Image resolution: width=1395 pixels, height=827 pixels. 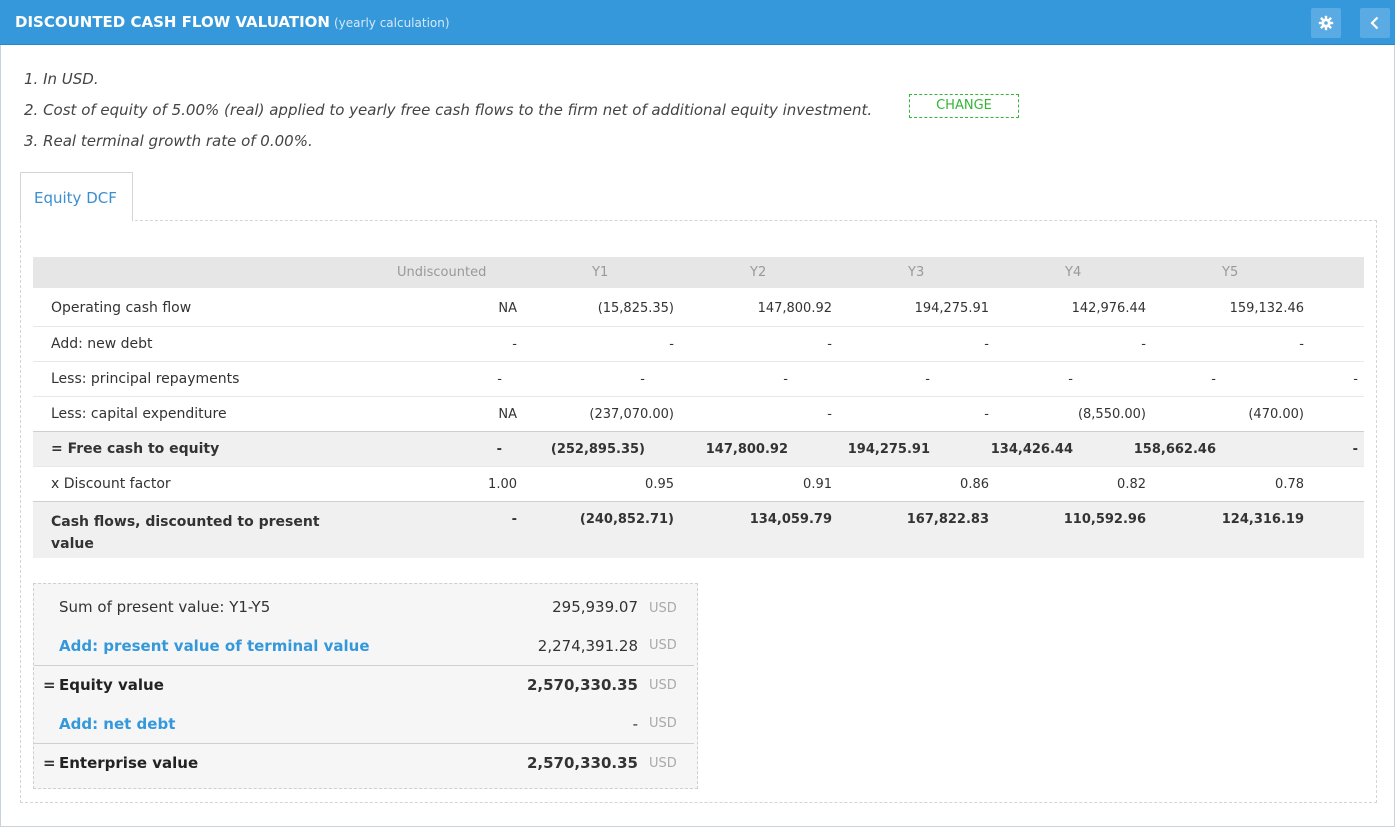 What do you see at coordinates (1073, 272) in the screenshot?
I see `col-y4: Y4` at bounding box center [1073, 272].